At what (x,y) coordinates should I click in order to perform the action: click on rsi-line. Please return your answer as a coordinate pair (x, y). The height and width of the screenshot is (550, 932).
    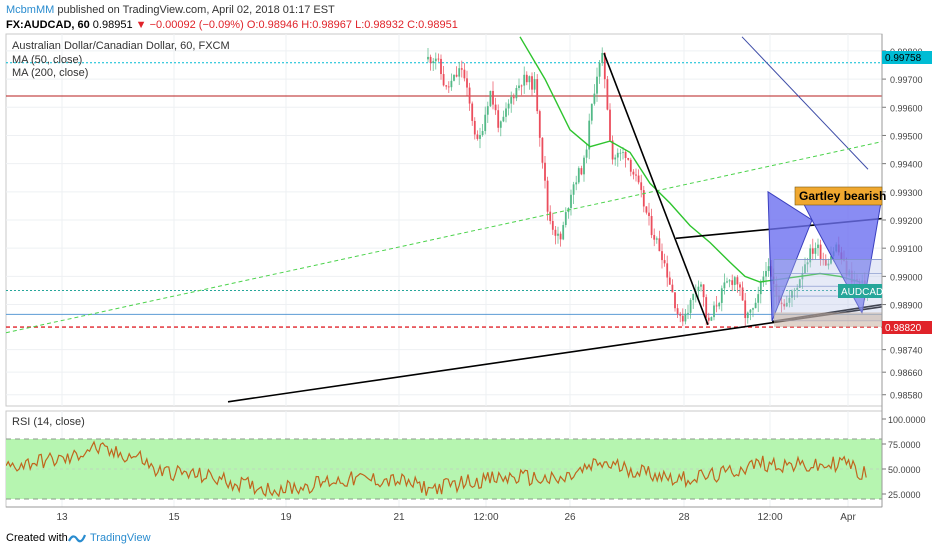
    Looking at the image, I should click on (436, 469).